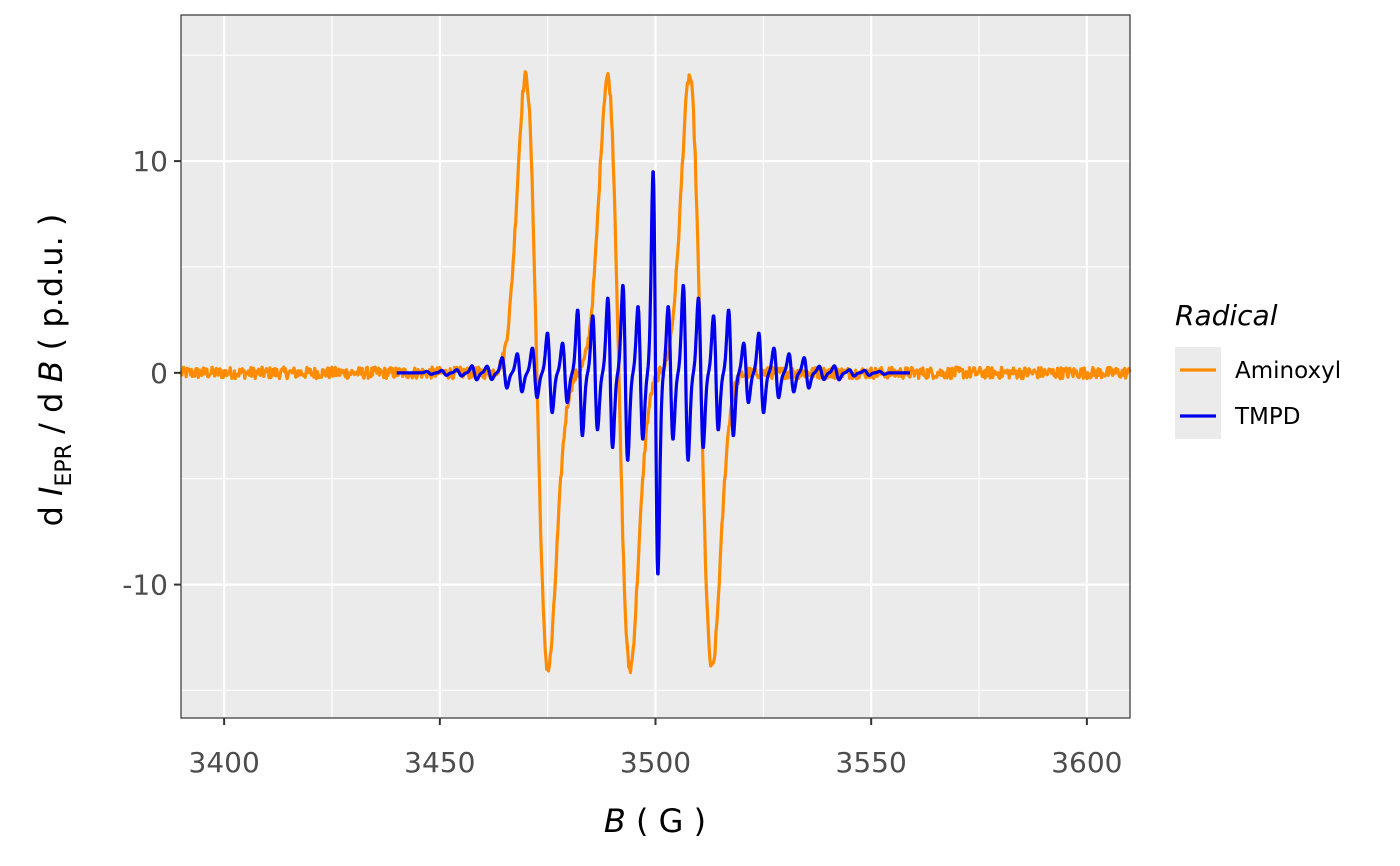 This screenshot has width=1400, height=866. Describe the element at coordinates (439, 762) in the screenshot. I see `x-tick-label: 3450` at that location.